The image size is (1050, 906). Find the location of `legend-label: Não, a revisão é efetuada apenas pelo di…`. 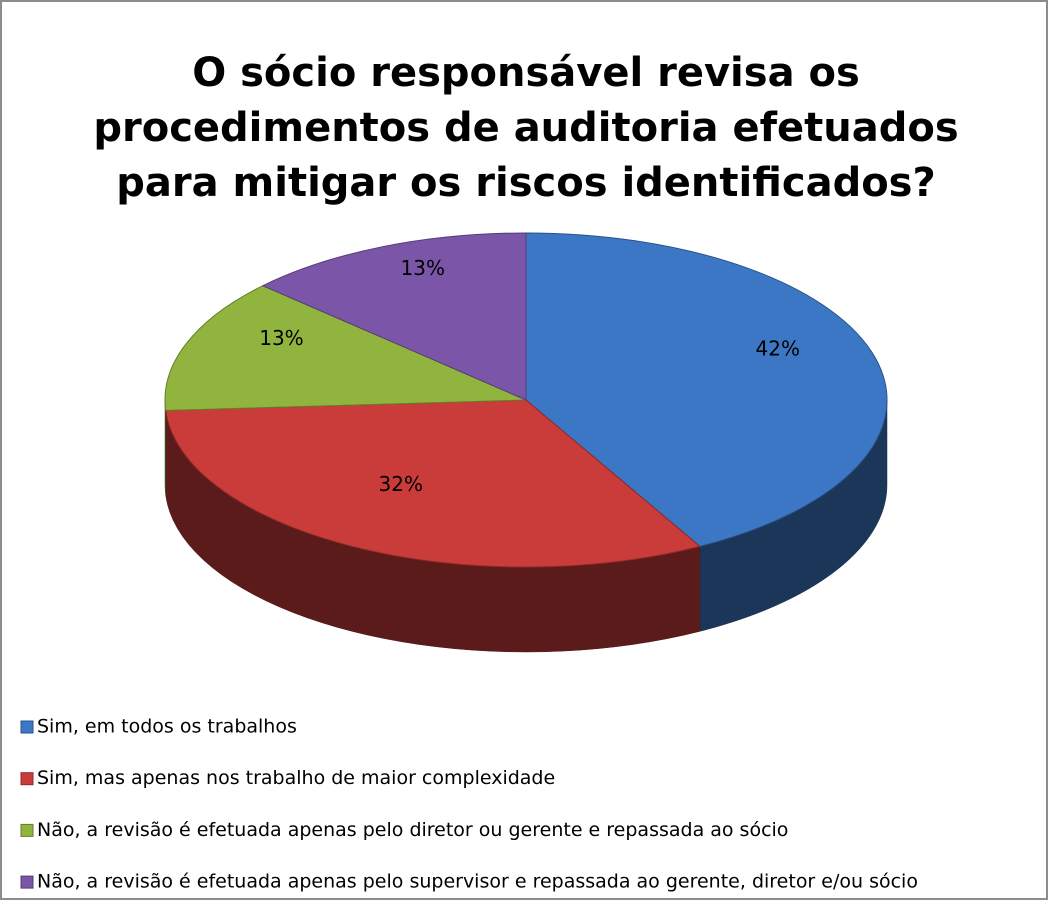

legend-label: Não, a revisão é efetuada apenas pelo di… is located at coordinates (412, 830).